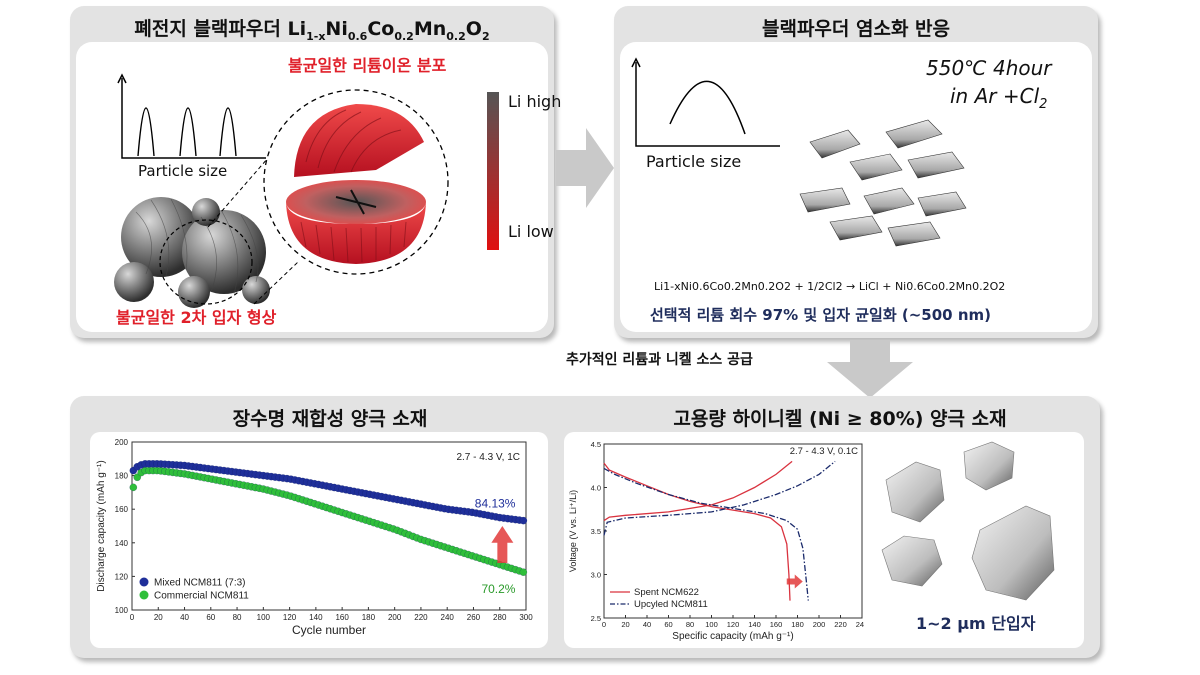 This screenshot has height=675, width=1200. Describe the element at coordinates (585, 168) in the screenshot. I see `arrow-right` at that location.